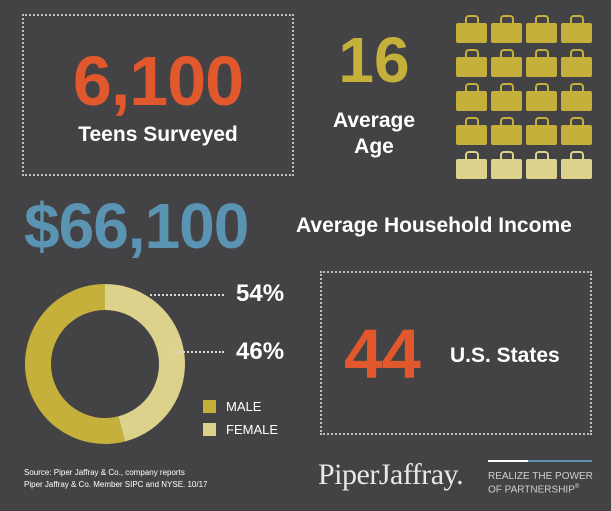 The height and width of the screenshot is (511, 611). Describe the element at coordinates (434, 225) in the screenshot. I see `income-label: Average Household Income` at that location.